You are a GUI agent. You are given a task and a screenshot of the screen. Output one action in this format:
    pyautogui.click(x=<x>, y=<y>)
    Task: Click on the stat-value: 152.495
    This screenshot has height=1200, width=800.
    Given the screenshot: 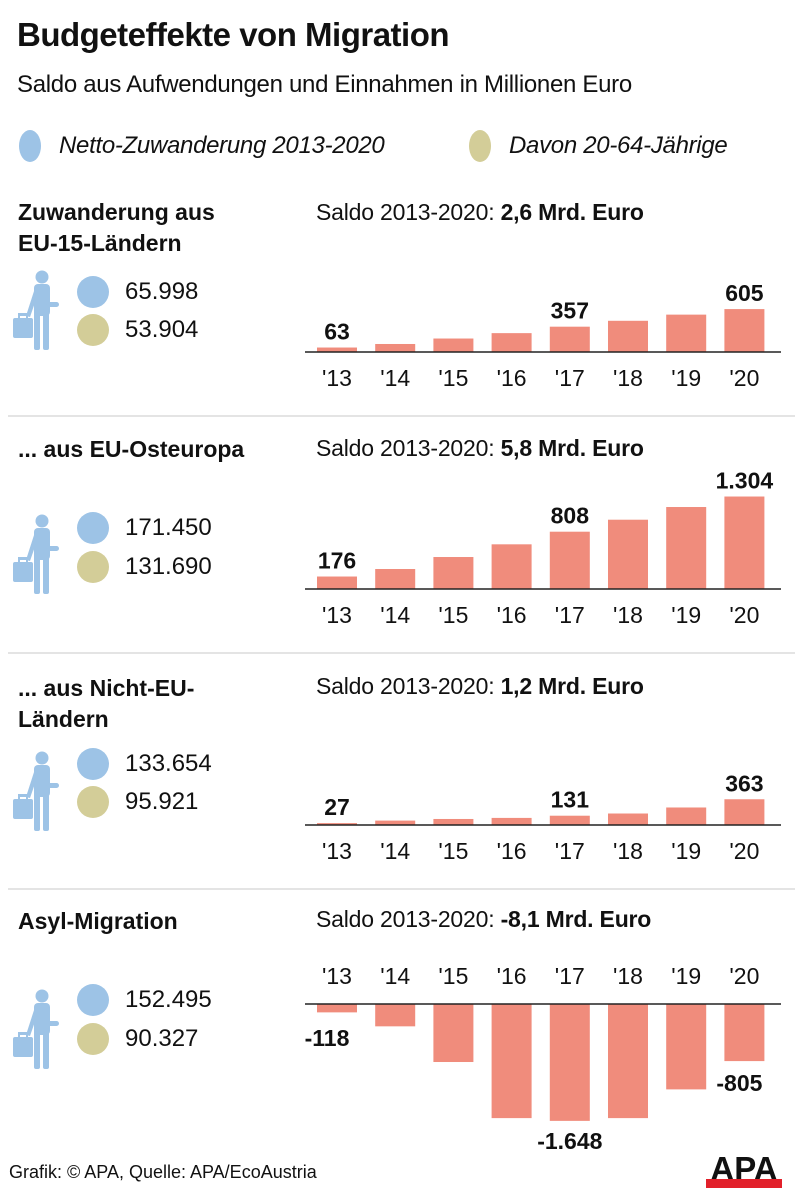 What is the action you would take?
    pyautogui.click(x=168, y=999)
    